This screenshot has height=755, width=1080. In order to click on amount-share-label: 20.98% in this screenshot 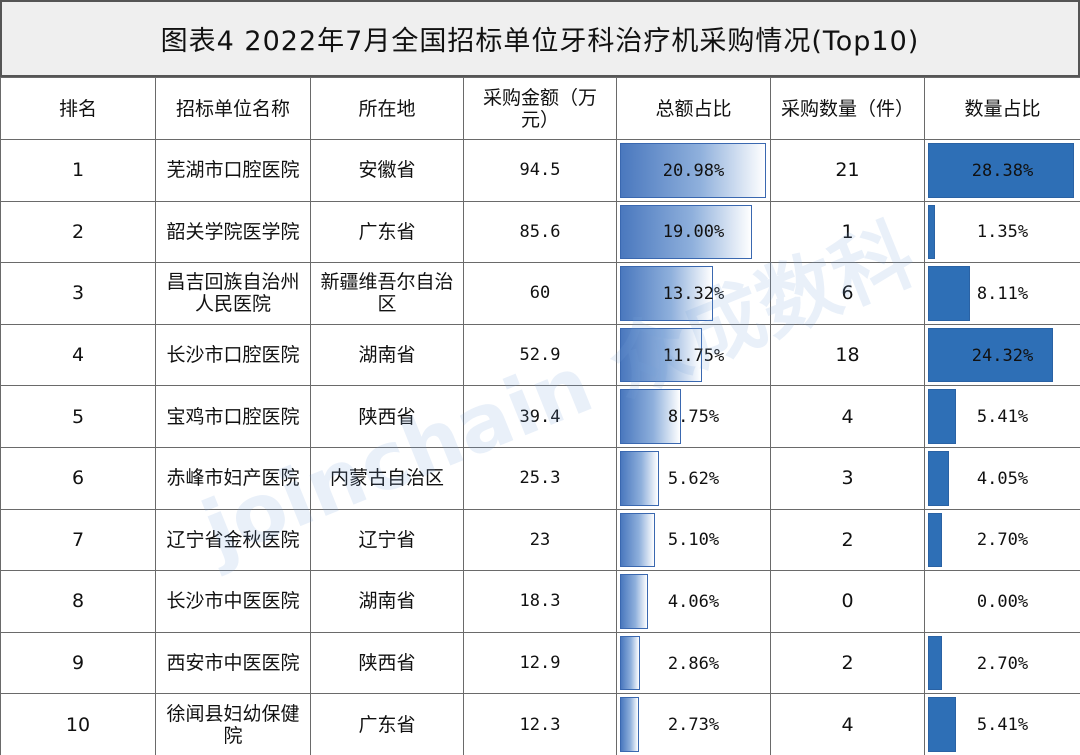, I will do `click(693, 170)`.